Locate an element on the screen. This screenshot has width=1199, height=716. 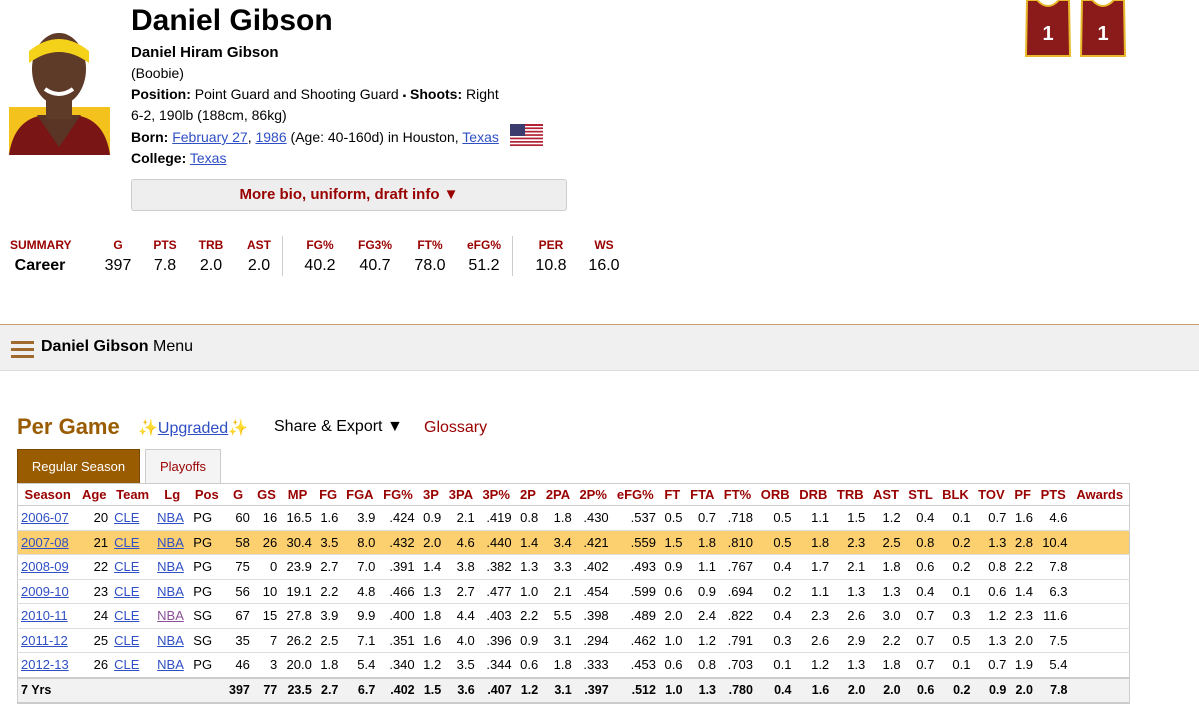
cell: 0.2 is located at coordinates (955, 567).